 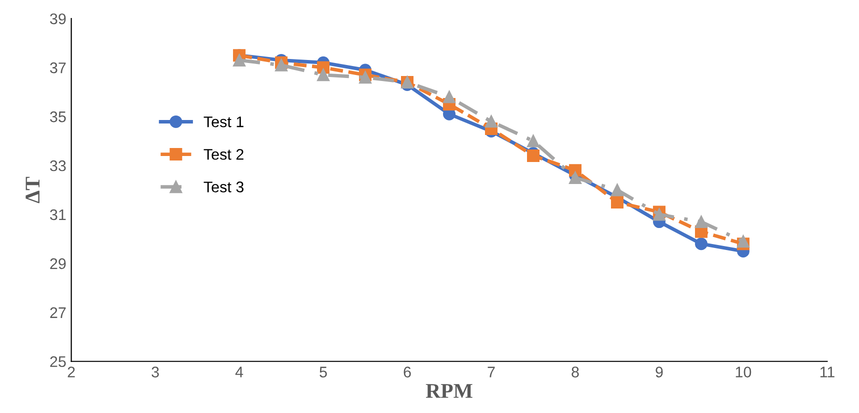 I want to click on y-tick-label: 33, so click(x=58, y=166).